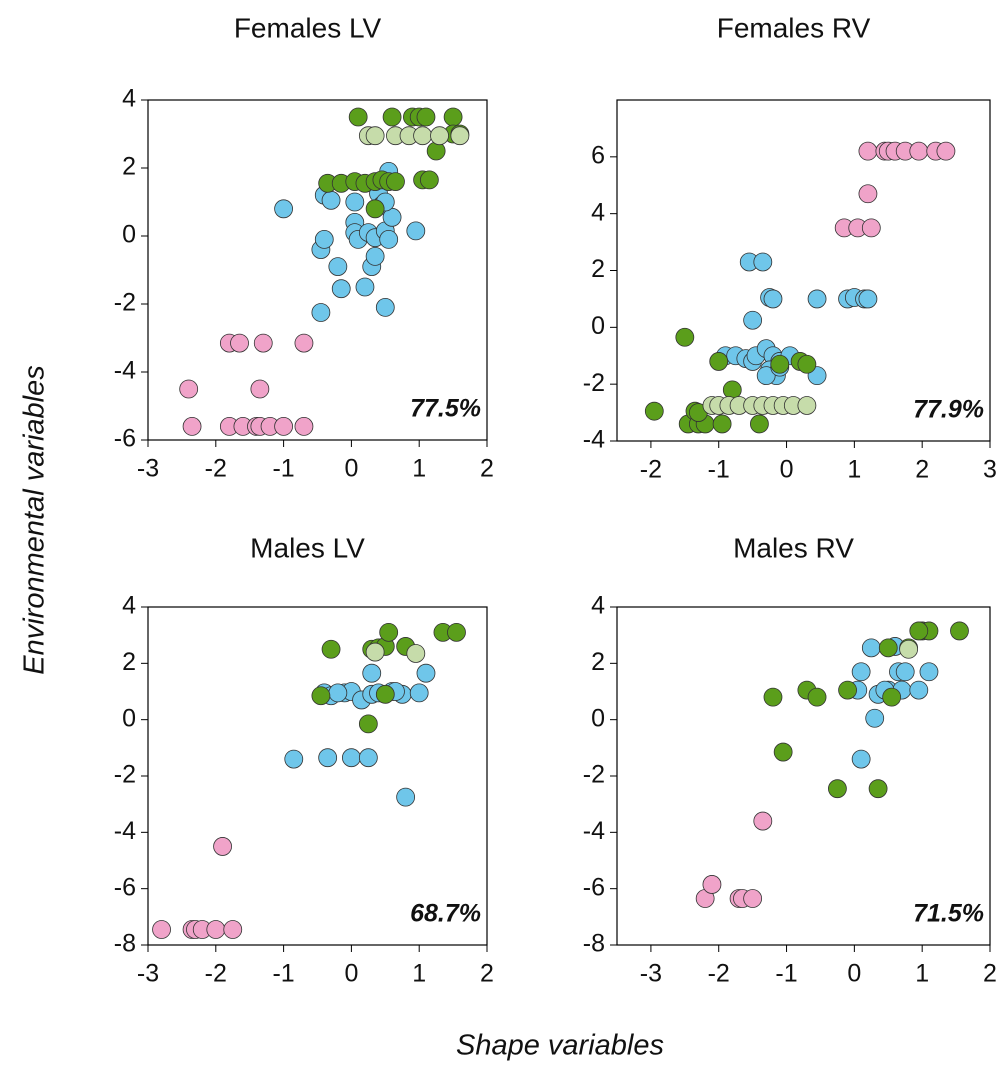  Describe the element at coordinates (445, 914) in the screenshot. I see `annotation: 68.7%` at that location.